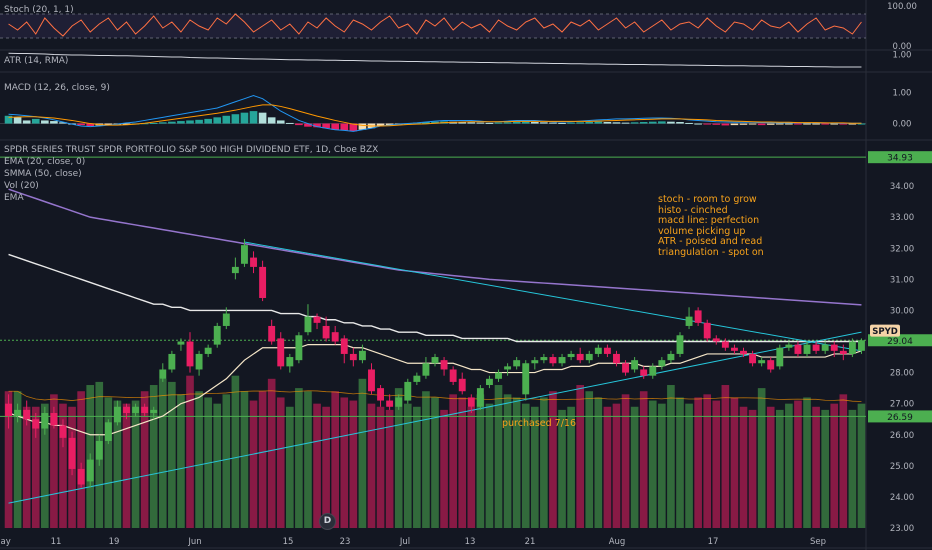 This screenshot has height=550, width=932. What do you see at coordinates (21, 186) in the screenshot?
I see `indicator-vol20: Vol (20)` at bounding box center [21, 186].